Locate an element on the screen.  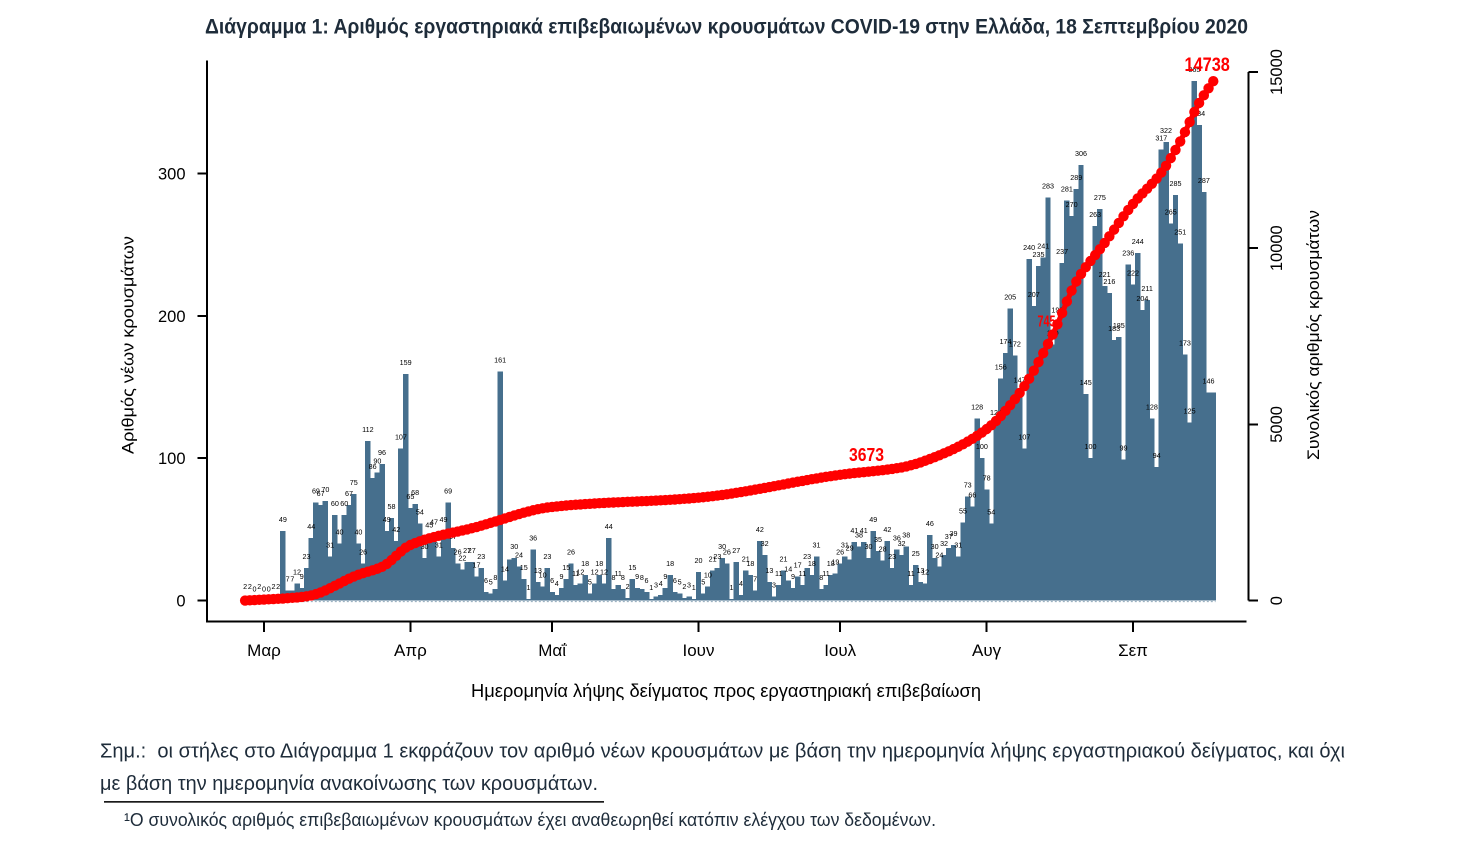
svg-text: 46 is located at coordinates (930, 523).